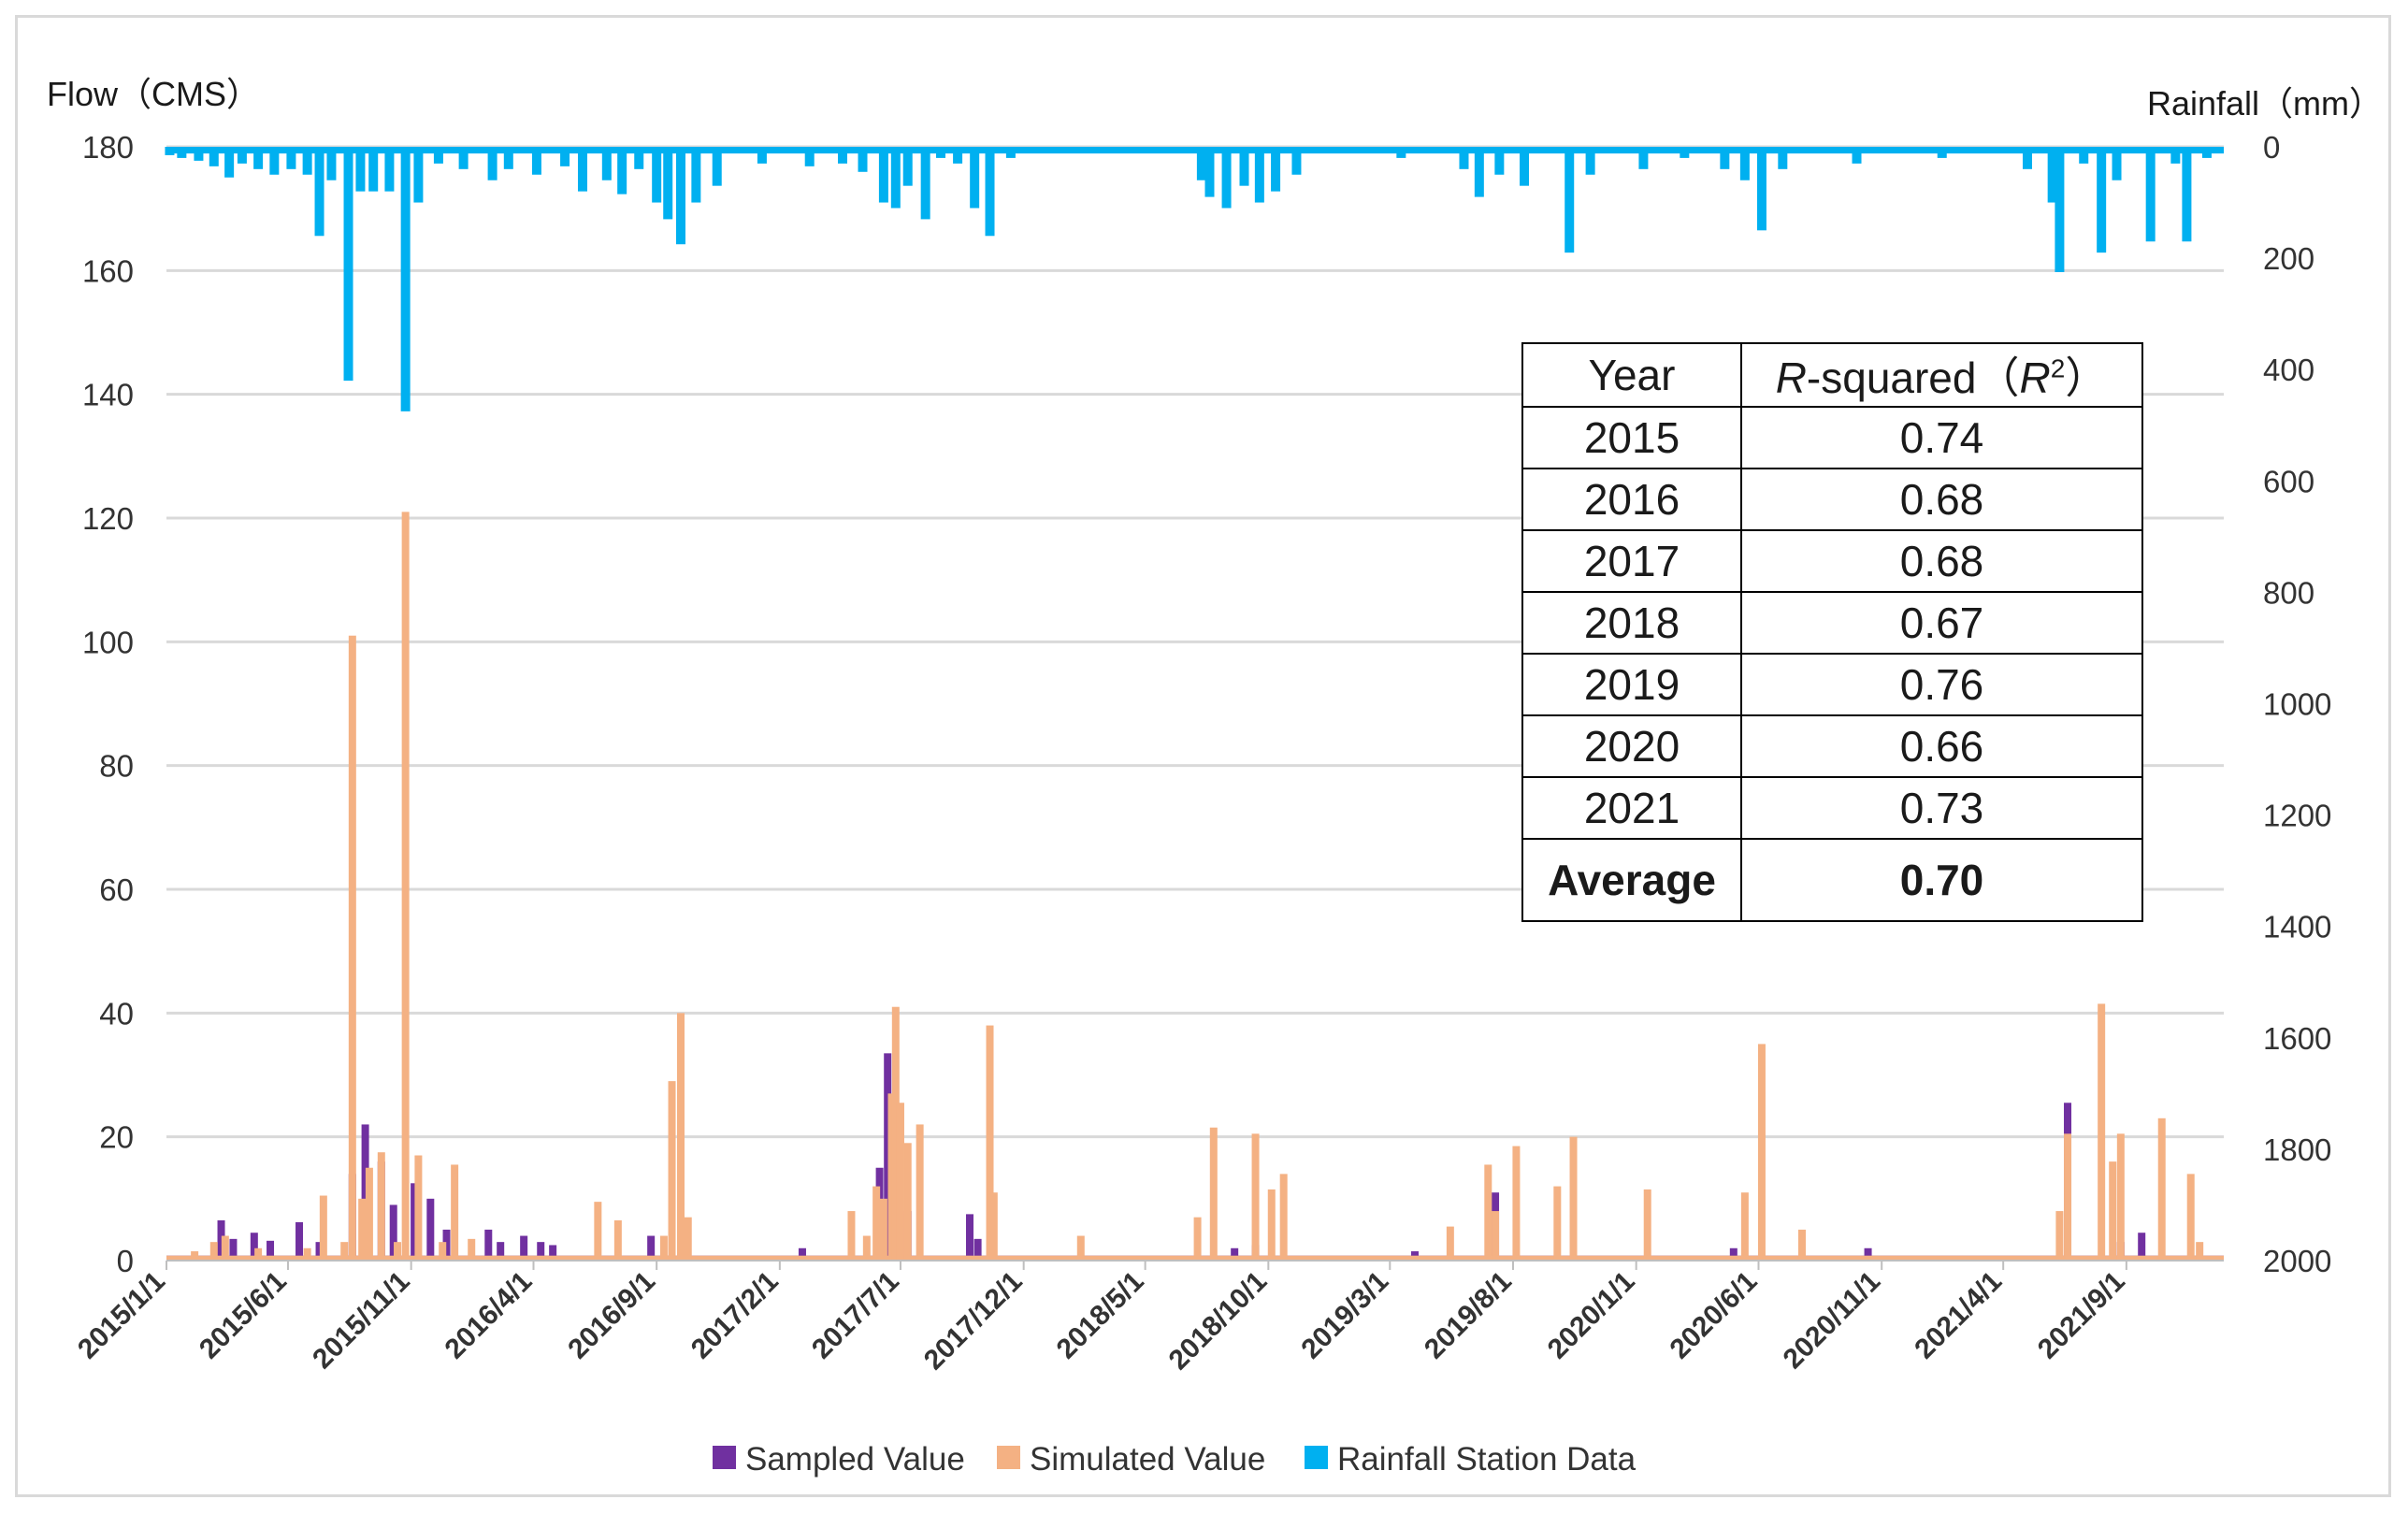 The height and width of the screenshot is (1514, 2408). I want to click on legend-swatch-rainfall, so click(1316, 1458).